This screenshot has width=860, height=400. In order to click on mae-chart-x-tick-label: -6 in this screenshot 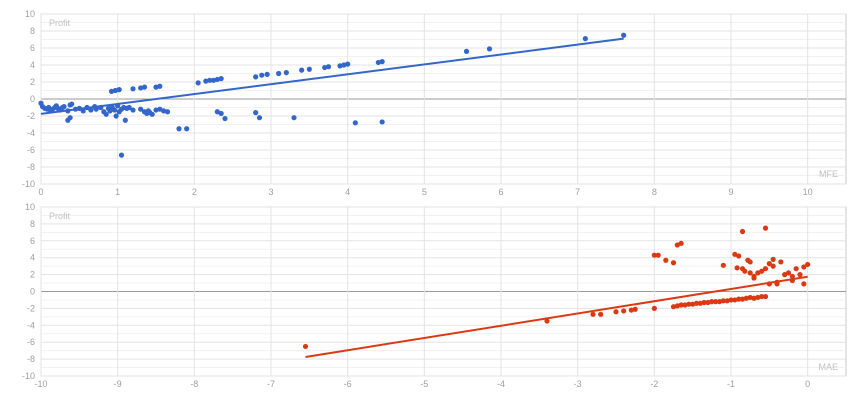, I will do `click(348, 384)`.